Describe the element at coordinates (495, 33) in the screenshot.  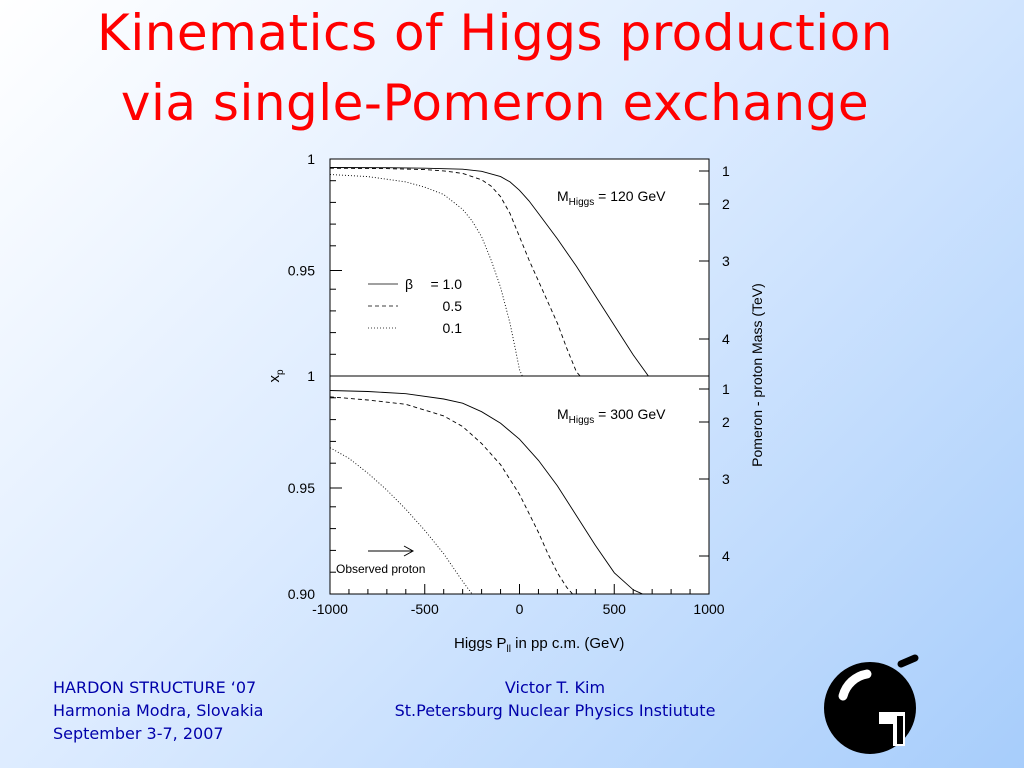
I see `slide-title-line-1: Kinematics of Higgs production` at that location.